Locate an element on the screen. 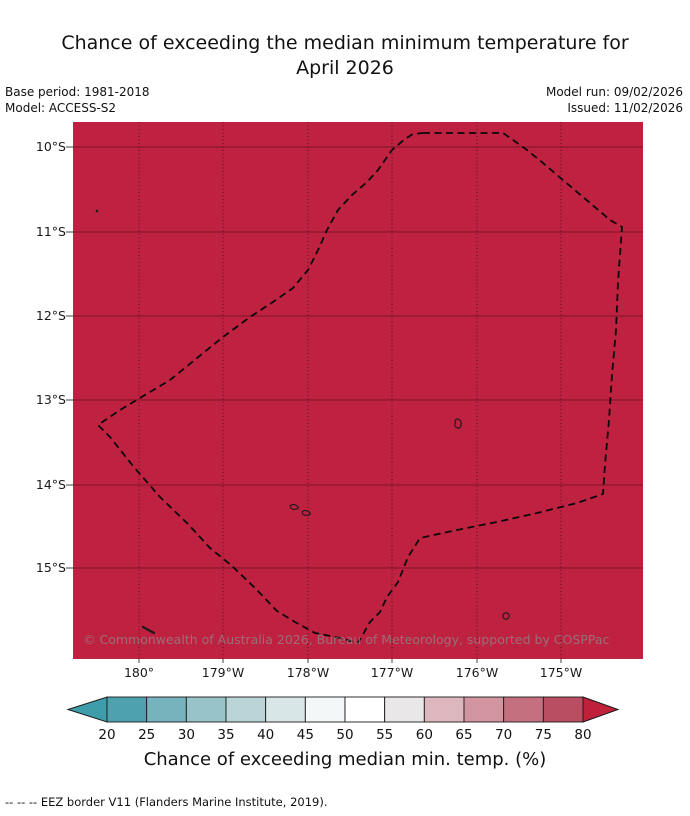 The width and height of the screenshot is (690, 816). colorbar-under-arrow is located at coordinates (87, 709).